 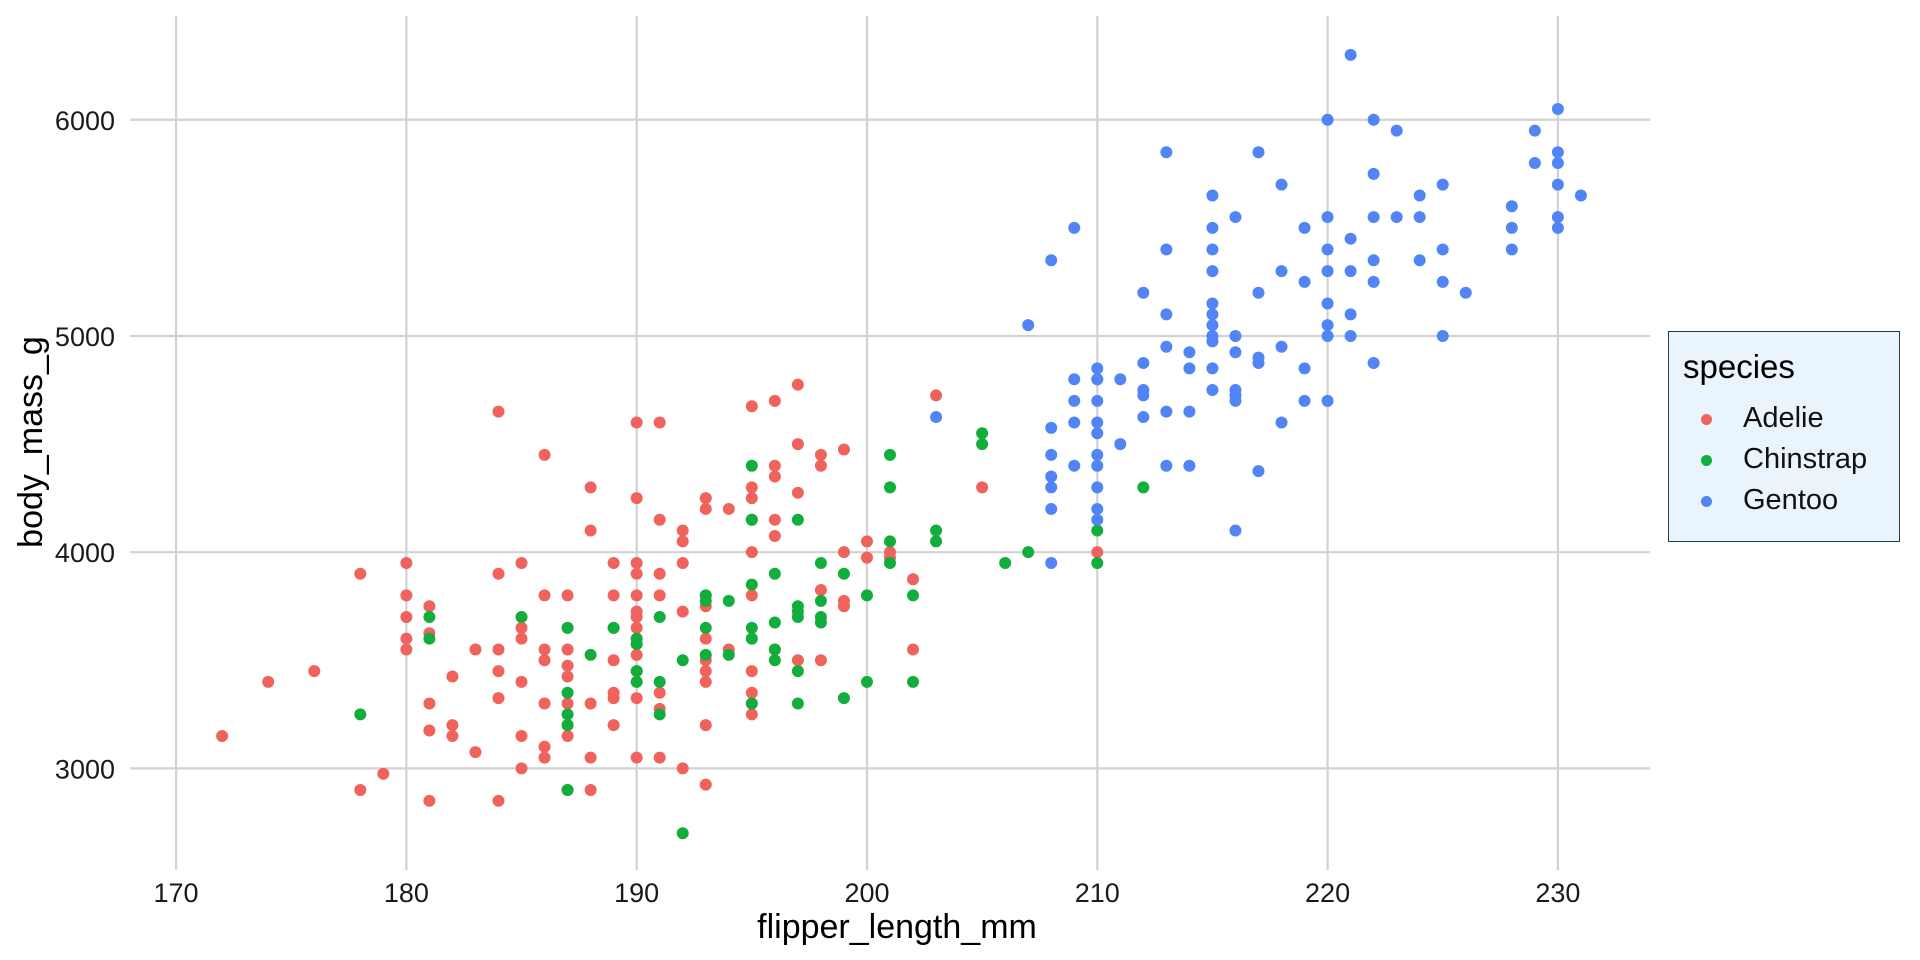 What do you see at coordinates (1783, 418) in the screenshot?
I see `legend-label-adelie: Adelie` at bounding box center [1783, 418].